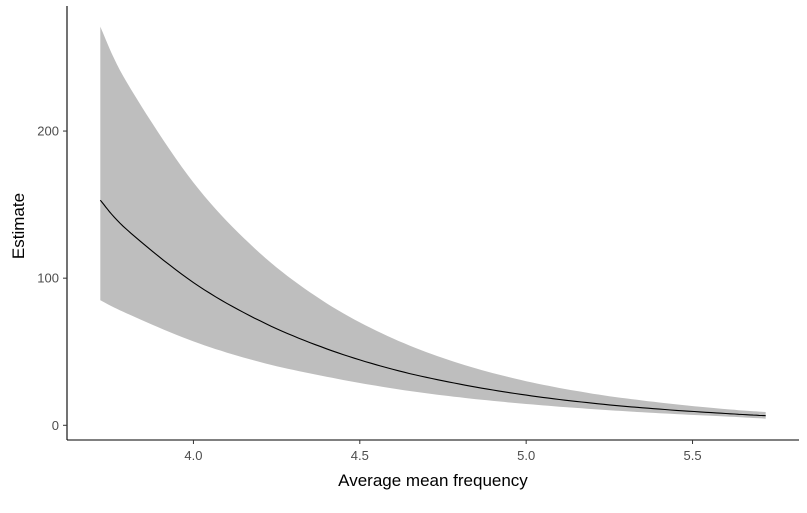  What do you see at coordinates (48, 278) in the screenshot?
I see `y-tick-label: 100` at bounding box center [48, 278].